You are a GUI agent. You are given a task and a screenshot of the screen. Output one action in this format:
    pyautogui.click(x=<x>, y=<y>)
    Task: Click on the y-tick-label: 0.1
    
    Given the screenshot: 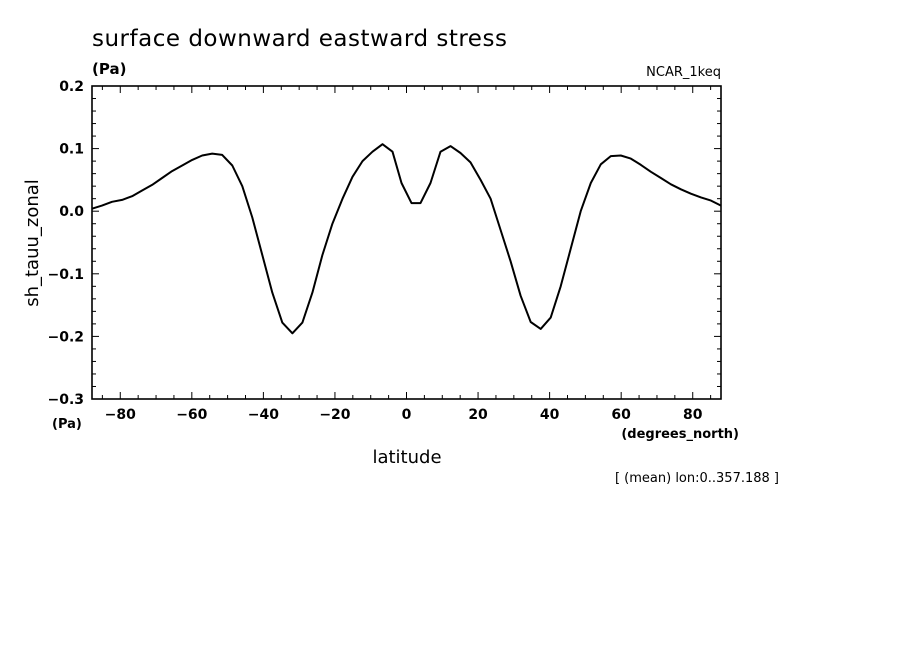 What is the action you would take?
    pyautogui.click(x=71, y=150)
    